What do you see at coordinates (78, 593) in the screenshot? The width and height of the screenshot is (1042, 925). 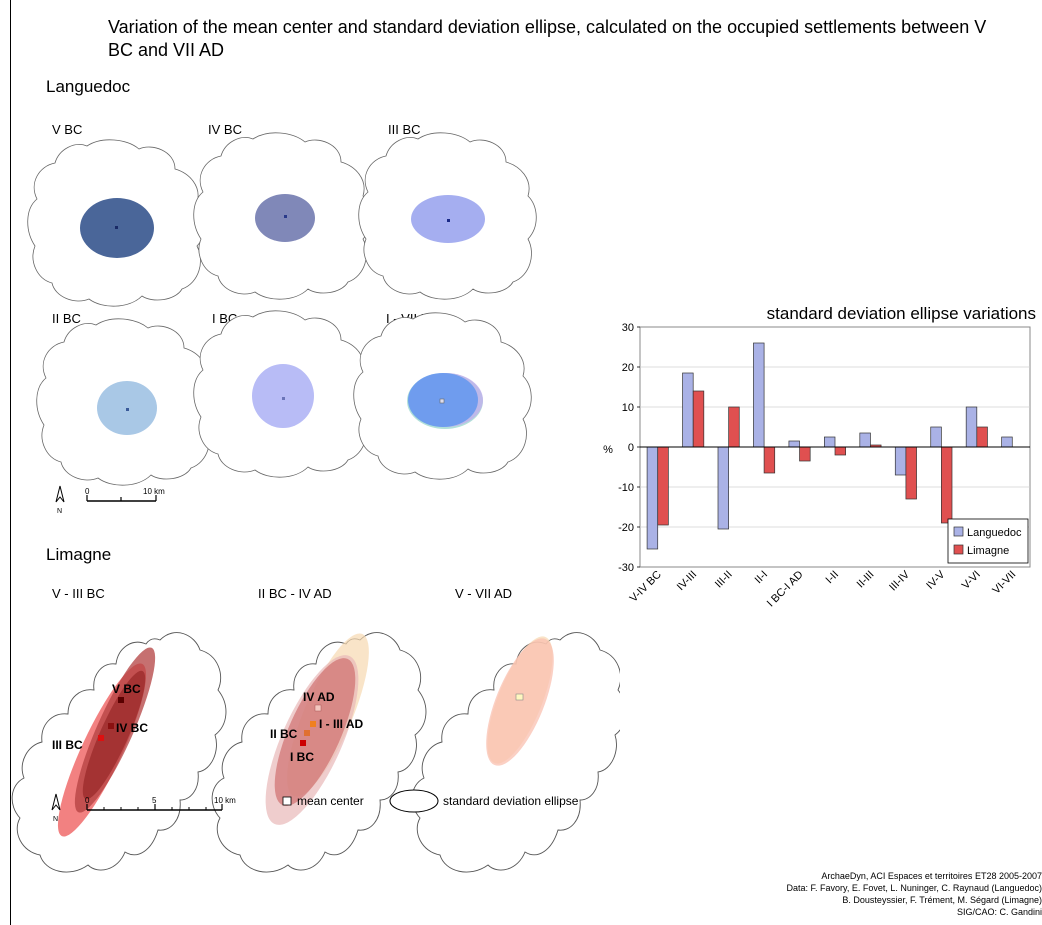 I see `map-label-v-iii-bc: V - III BC` at bounding box center [78, 593].